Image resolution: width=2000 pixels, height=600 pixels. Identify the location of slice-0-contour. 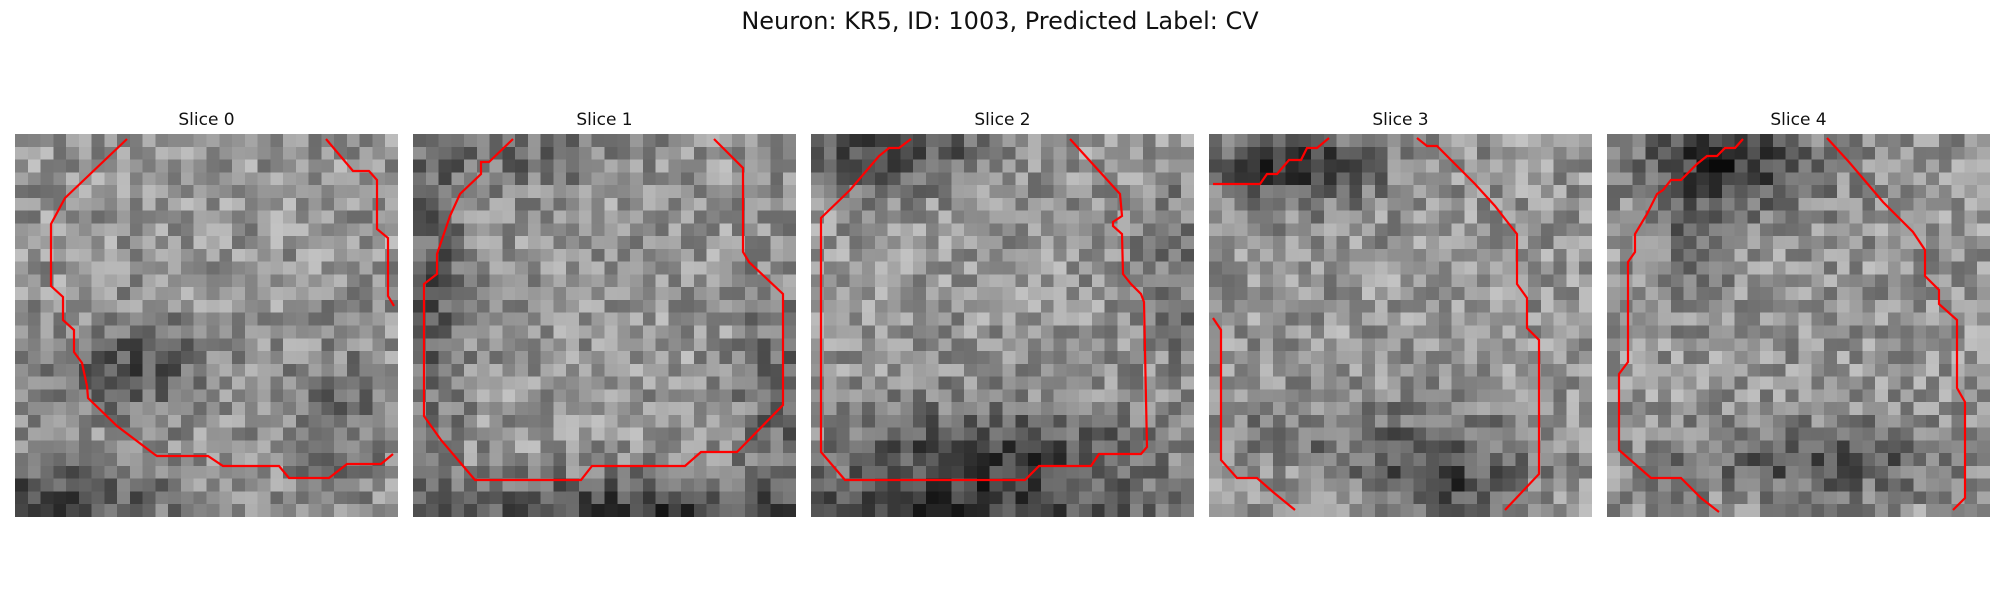
(222, 309).